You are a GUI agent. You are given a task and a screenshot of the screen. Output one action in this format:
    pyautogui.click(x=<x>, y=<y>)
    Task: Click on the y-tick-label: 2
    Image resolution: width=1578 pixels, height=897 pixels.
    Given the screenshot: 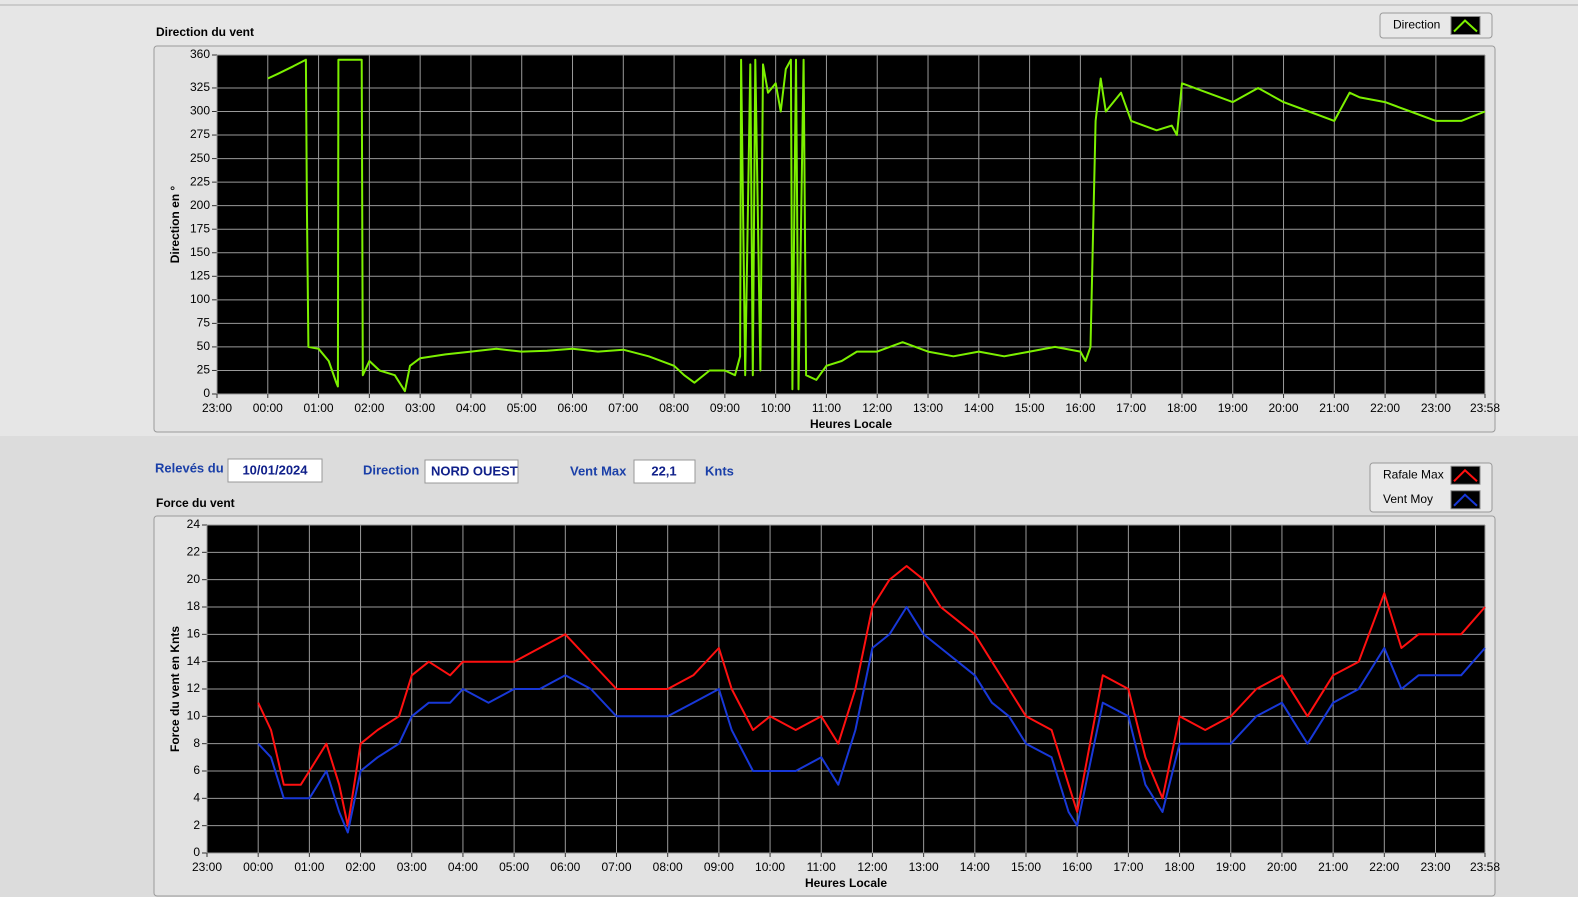 What is the action you would take?
    pyautogui.click(x=196, y=825)
    